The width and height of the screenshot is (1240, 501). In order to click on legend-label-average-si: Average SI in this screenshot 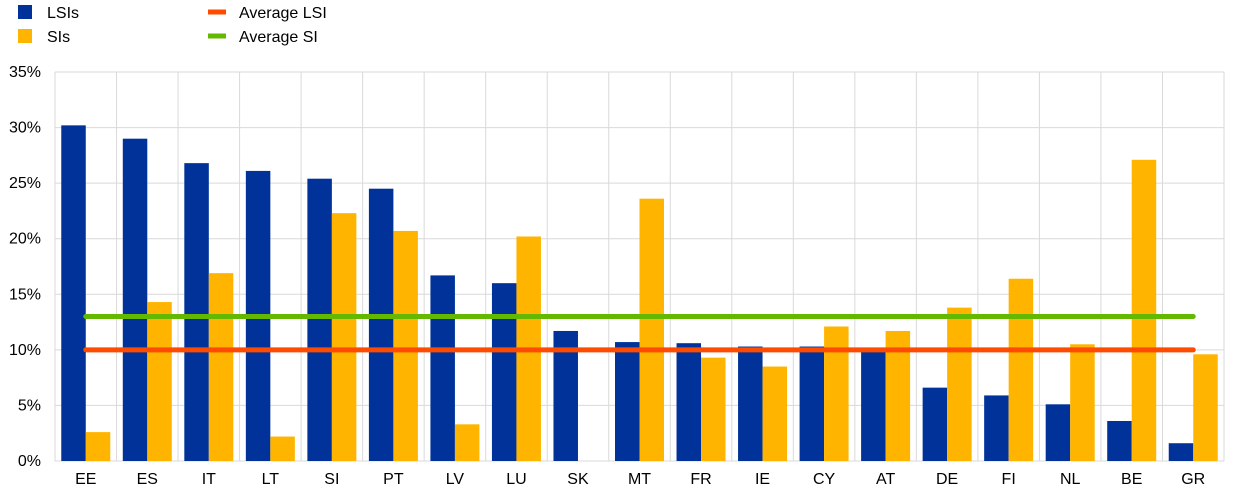, I will do `click(278, 37)`.